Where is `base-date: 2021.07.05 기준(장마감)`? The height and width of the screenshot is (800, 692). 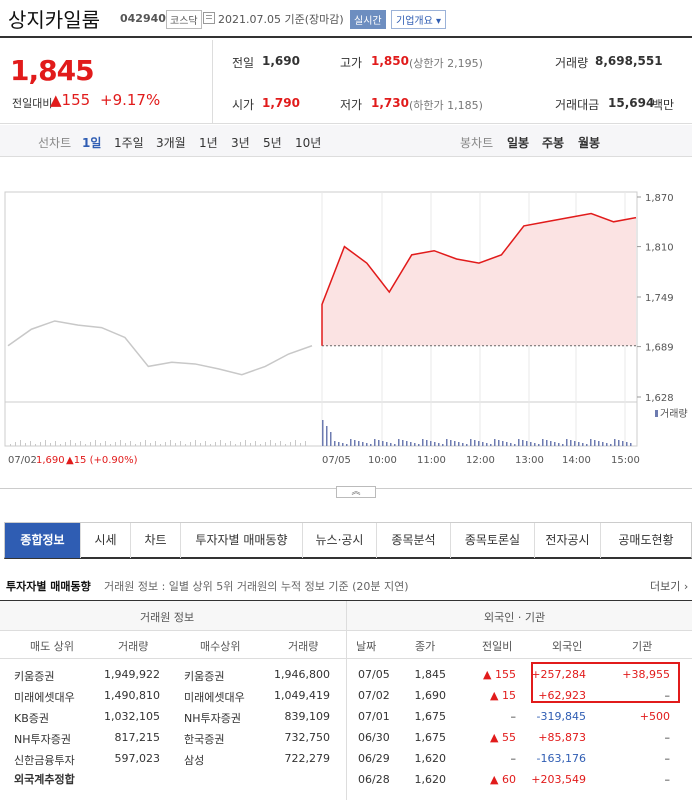 base-date: 2021.07.05 기준(장마감) is located at coordinates (281, 19).